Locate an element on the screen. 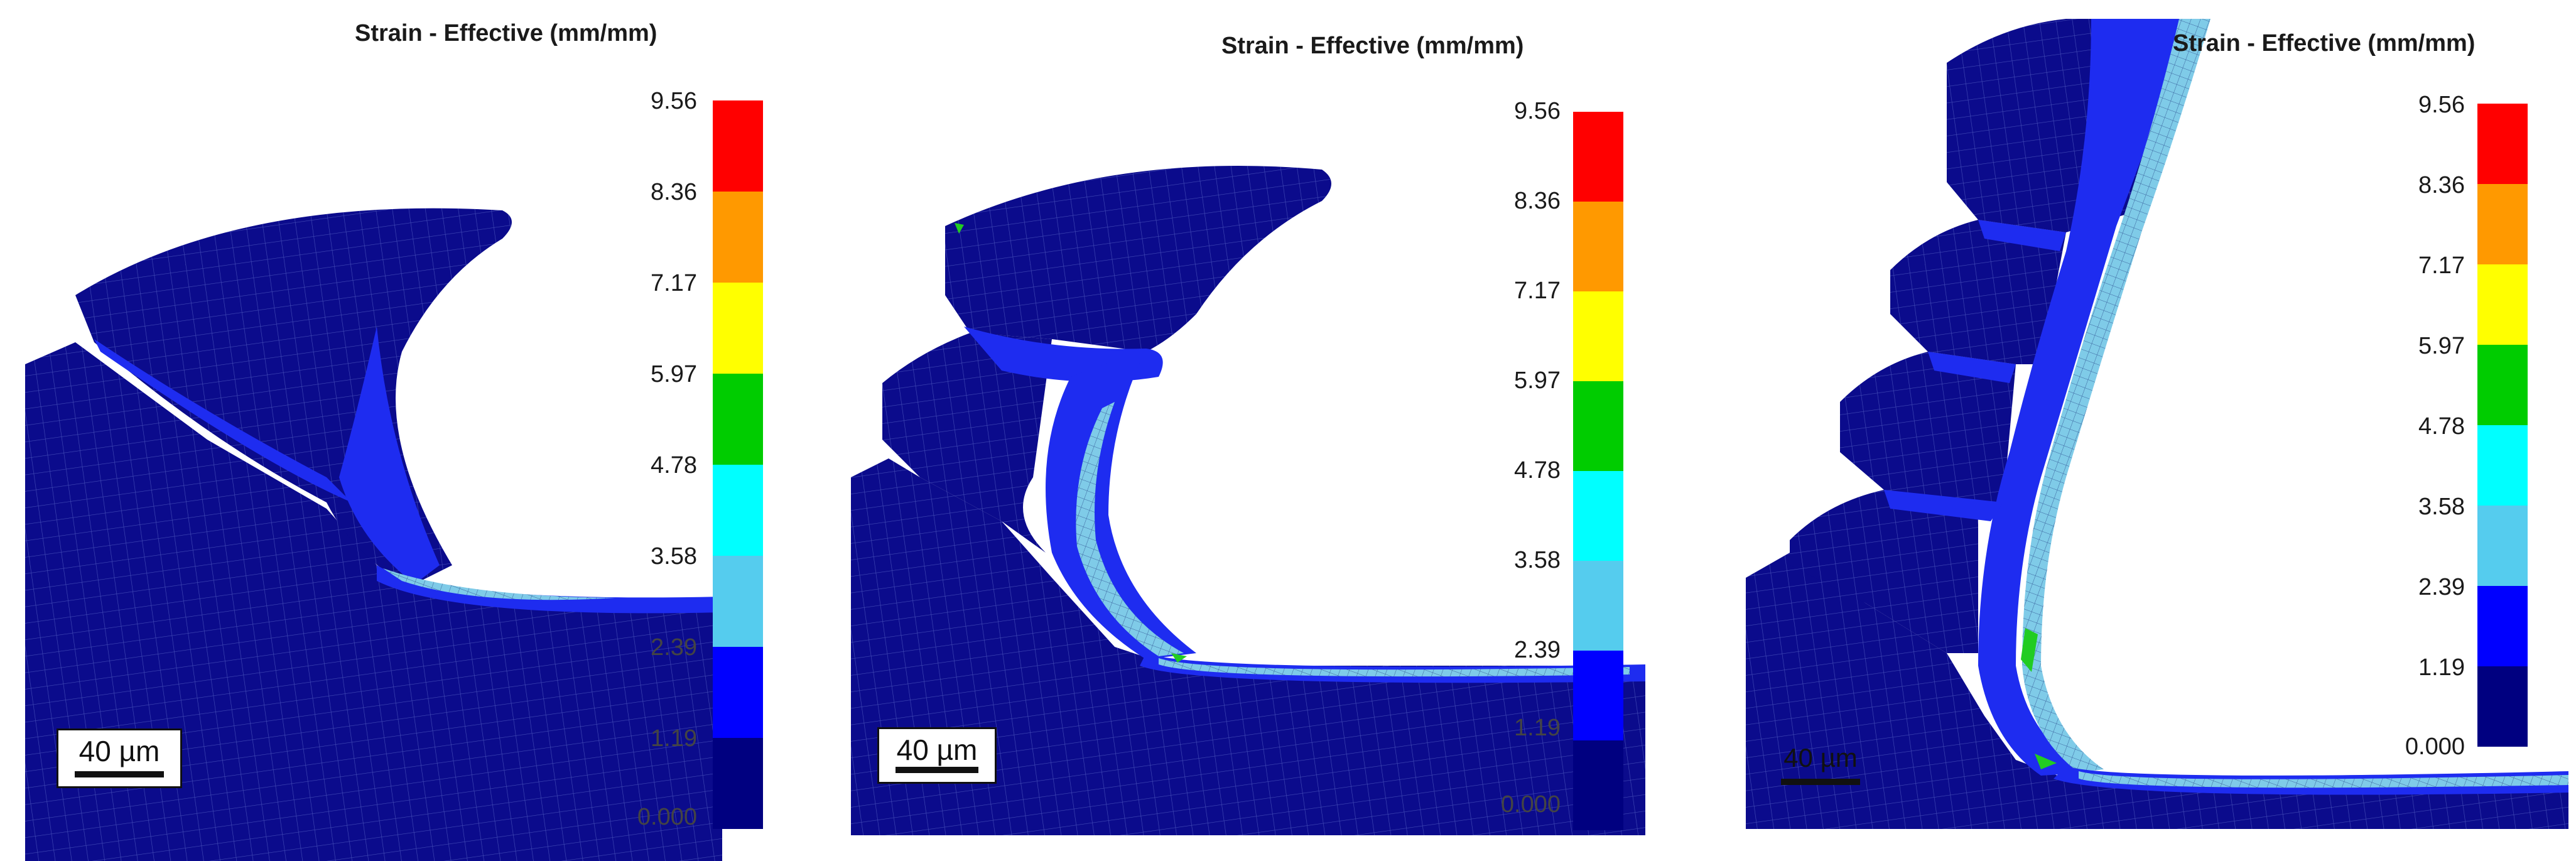  legend-title-2: Strain - Effective (mm/mm) is located at coordinates (1373, 46).